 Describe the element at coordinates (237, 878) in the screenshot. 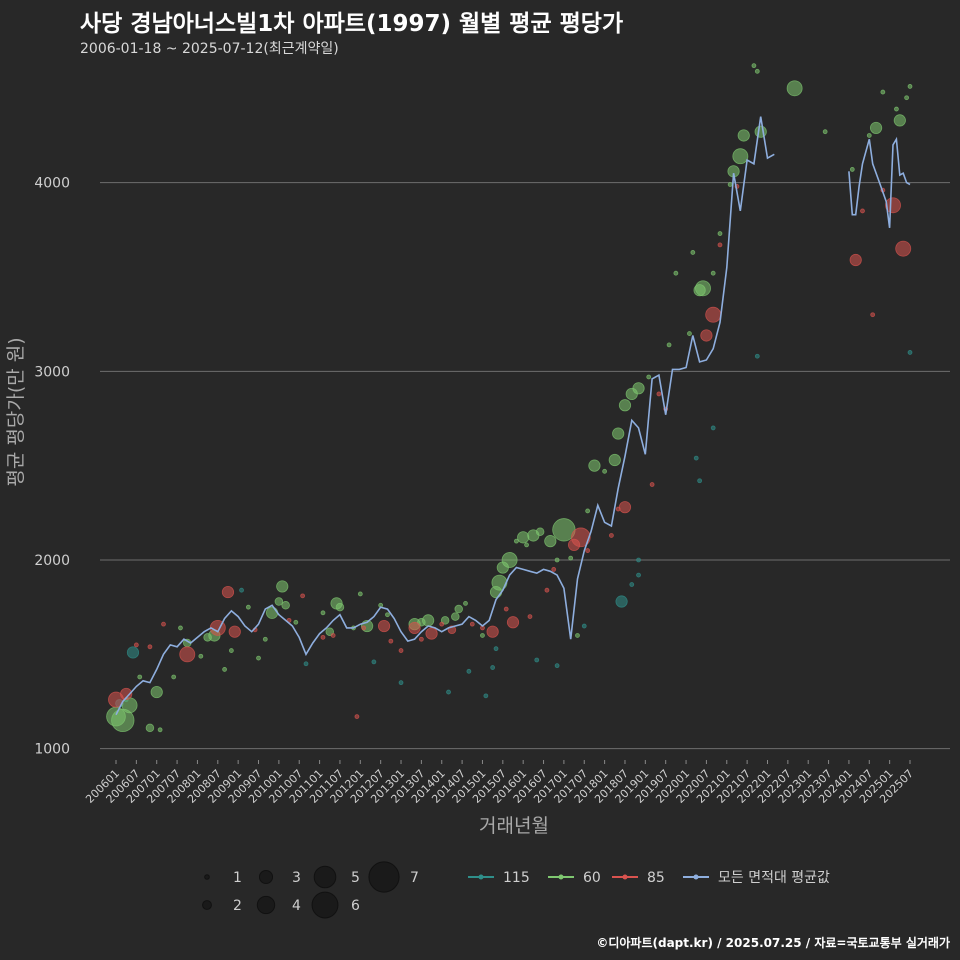

I see `size-legend-label: 1` at that location.